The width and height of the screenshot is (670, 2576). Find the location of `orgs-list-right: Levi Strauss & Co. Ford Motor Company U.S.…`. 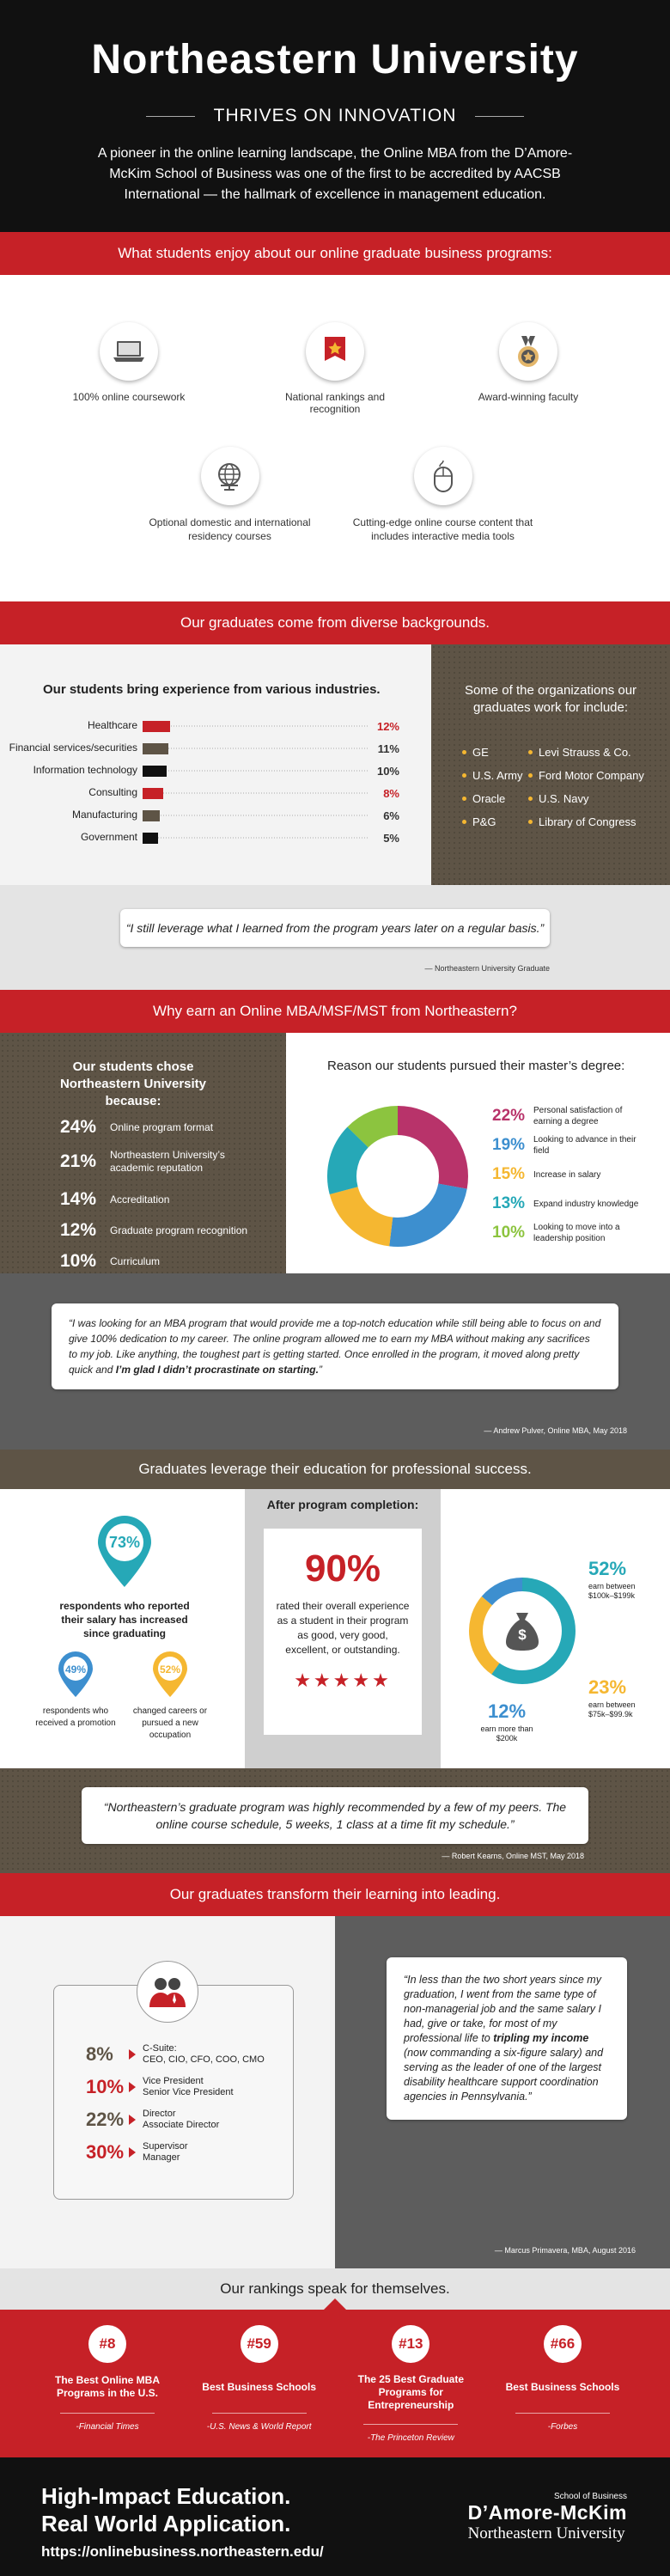

orgs-list-right: Levi Strauss & Co. Ford Motor Company U.S.… is located at coordinates (586, 792).